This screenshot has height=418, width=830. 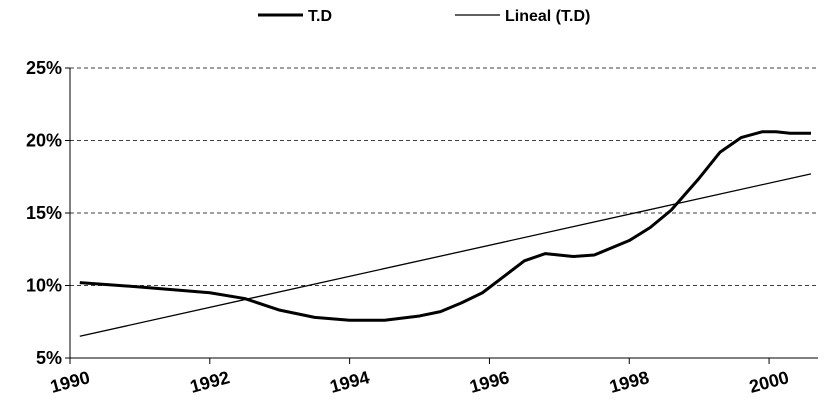 I want to click on x-tick-label: 1998, so click(x=629, y=382).